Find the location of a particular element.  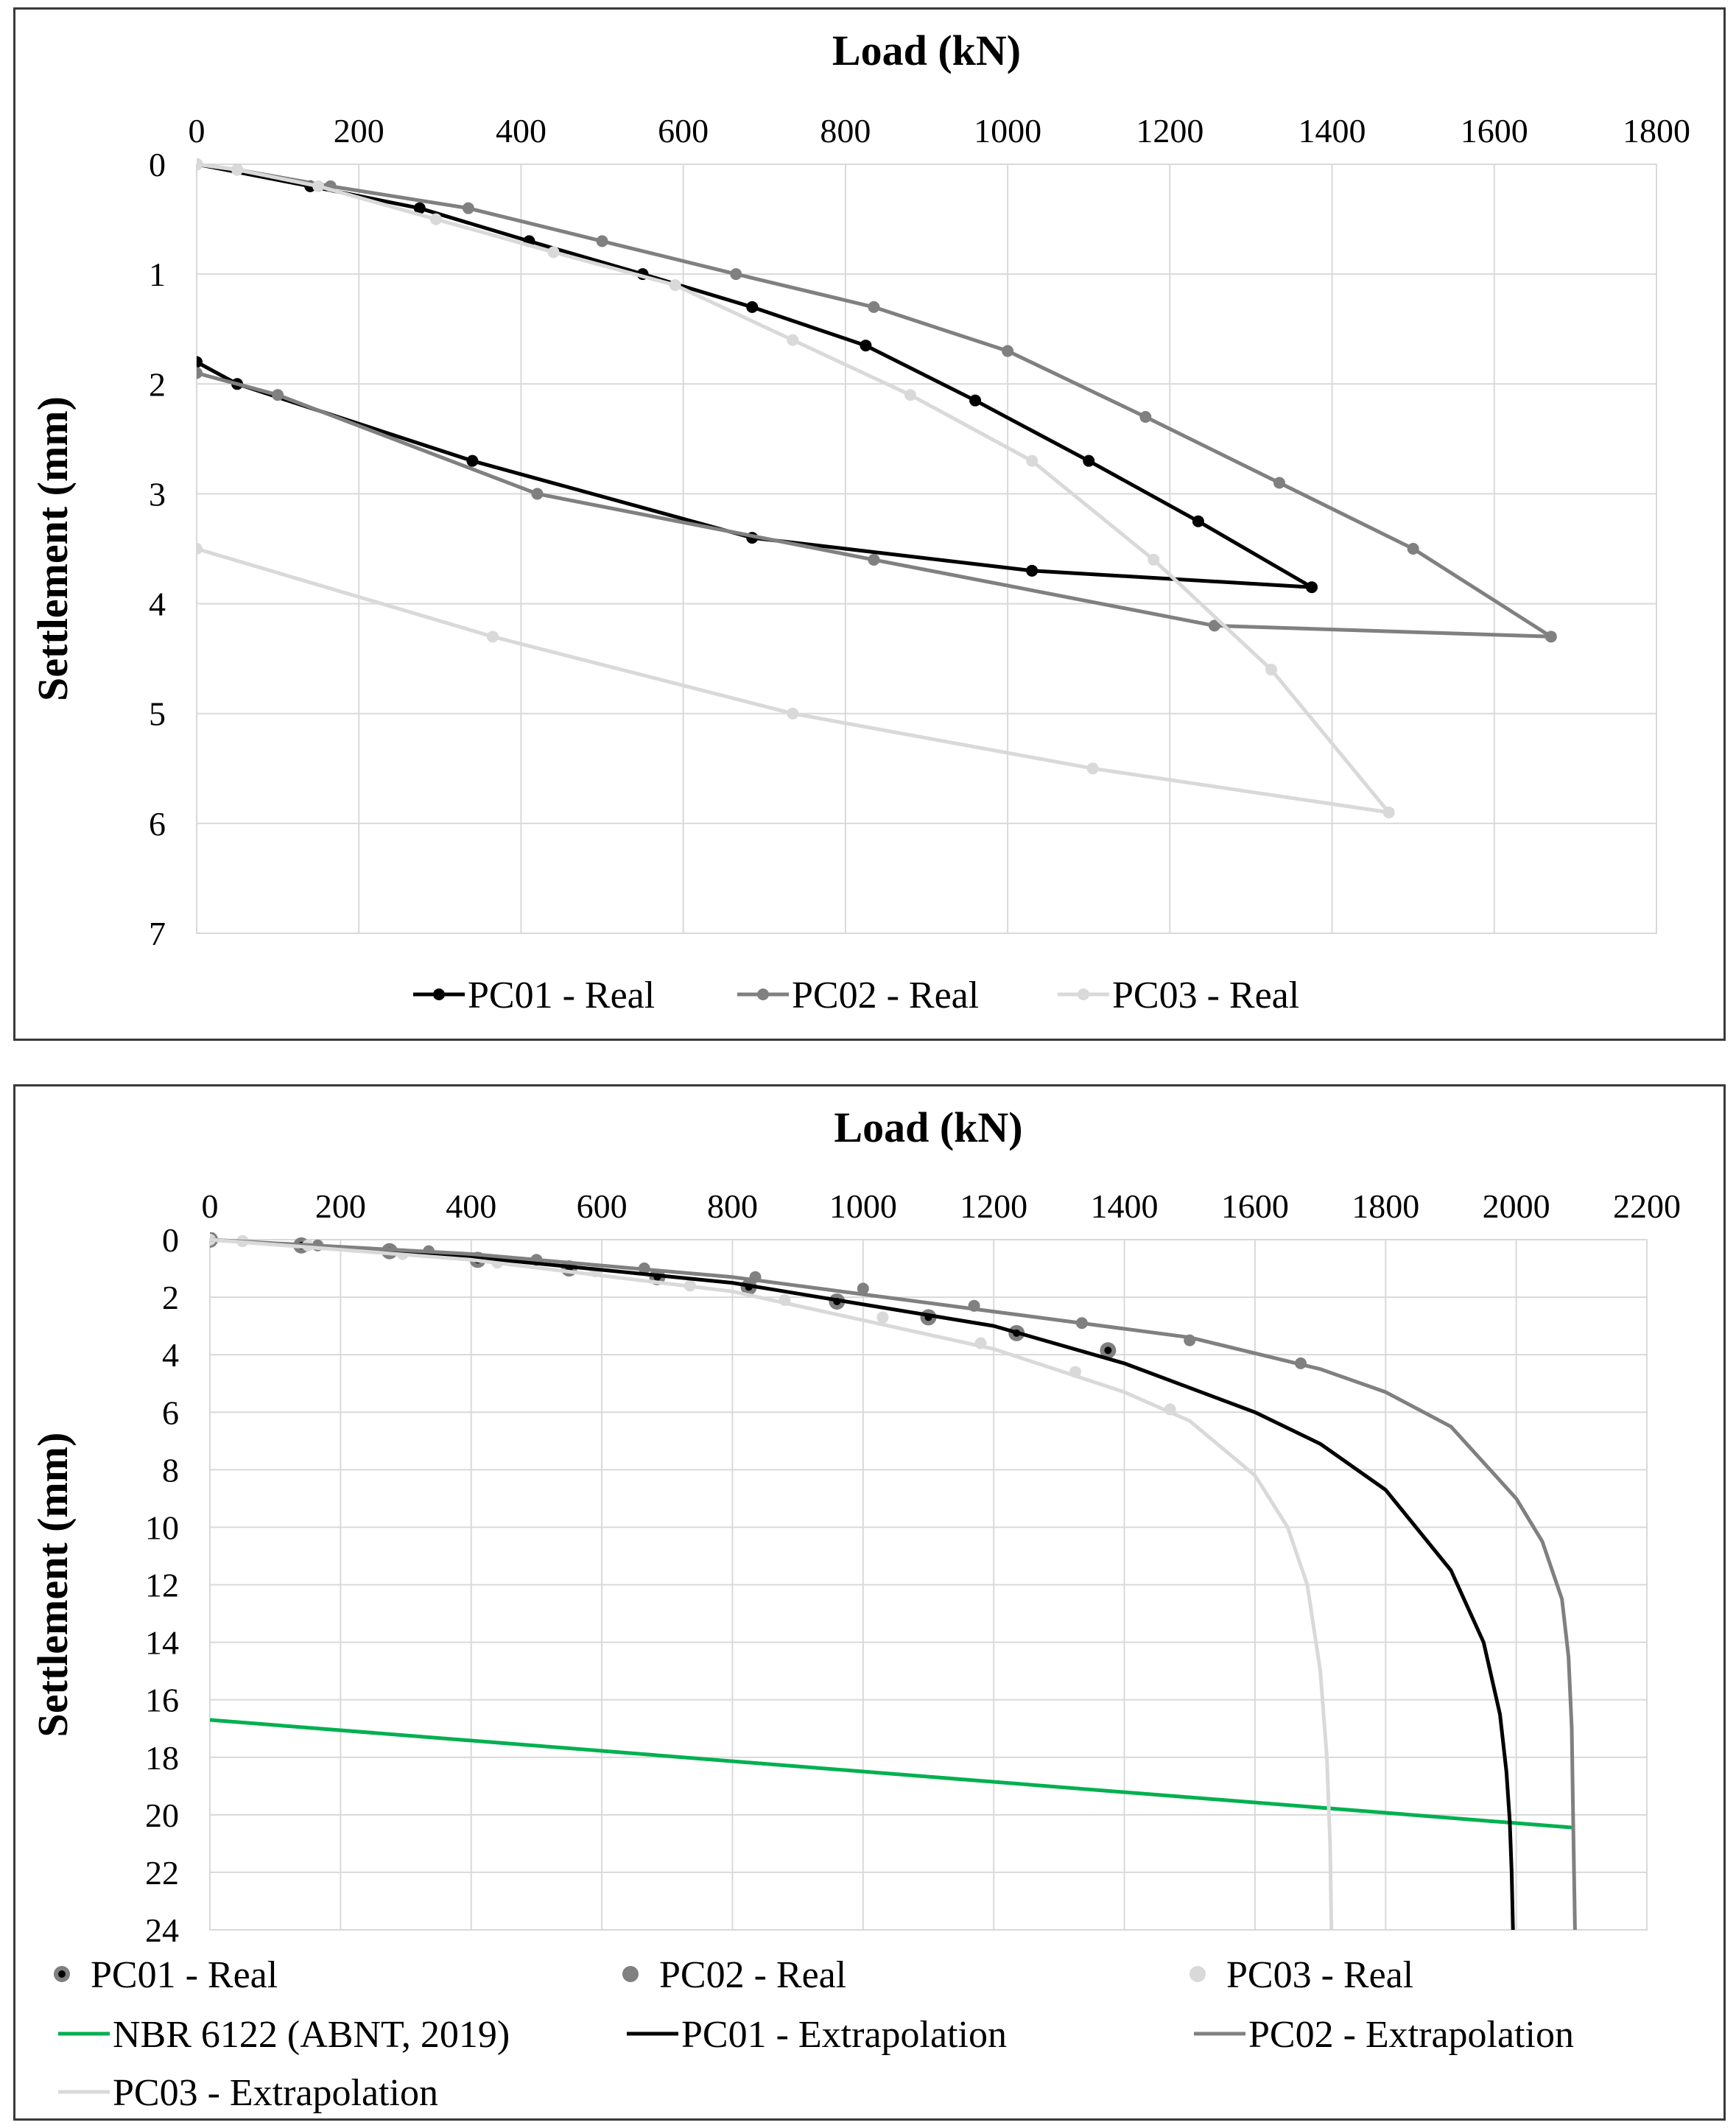

legend-item-pc03-extrapolation: PC03 - Extrapolation is located at coordinates (248, 2093).